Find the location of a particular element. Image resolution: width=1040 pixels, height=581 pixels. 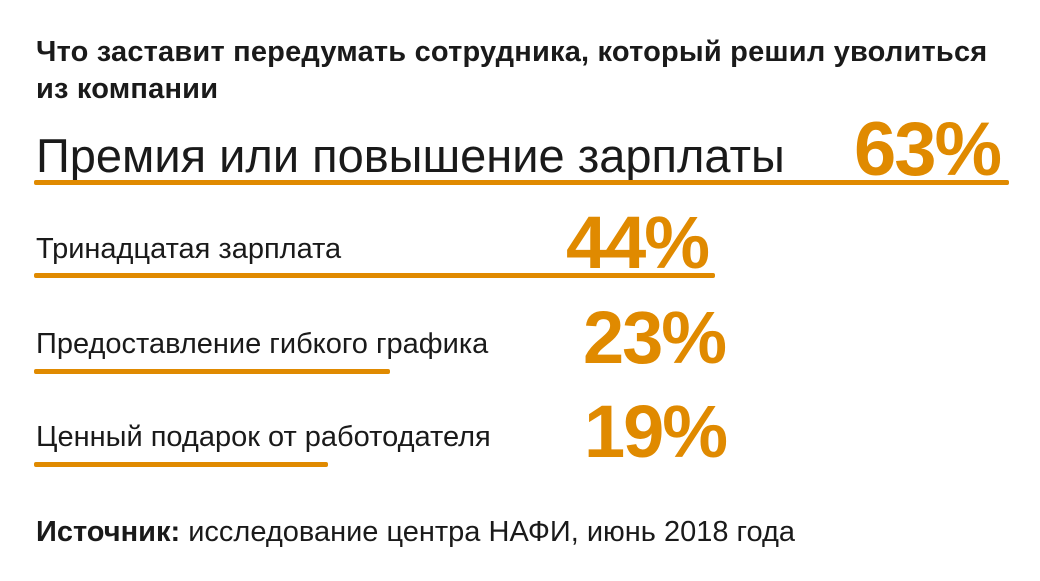

bar-label: Ценный подарок от работодателя is located at coordinates (263, 437).